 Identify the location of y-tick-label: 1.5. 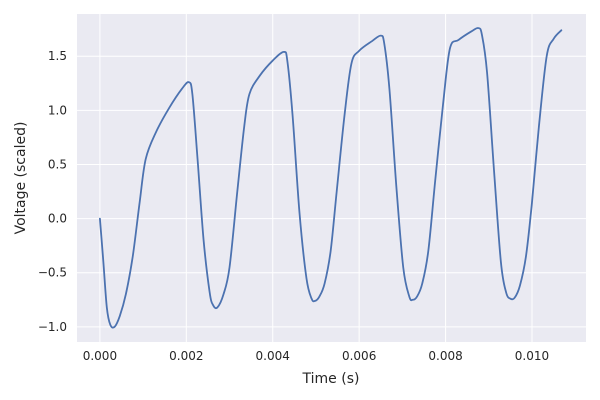
(57, 56).